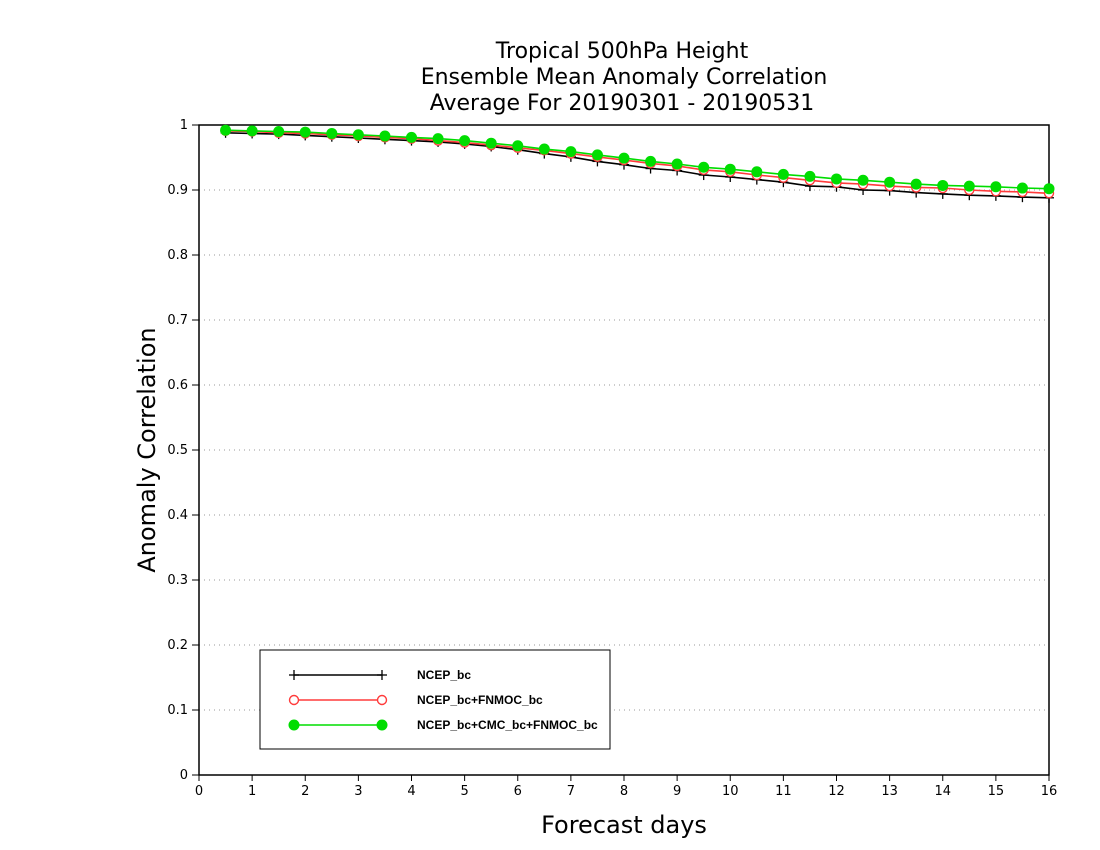 This screenshot has width=1100, height=850. What do you see at coordinates (411, 791) in the screenshot?
I see `x-tick-label: 4` at bounding box center [411, 791].